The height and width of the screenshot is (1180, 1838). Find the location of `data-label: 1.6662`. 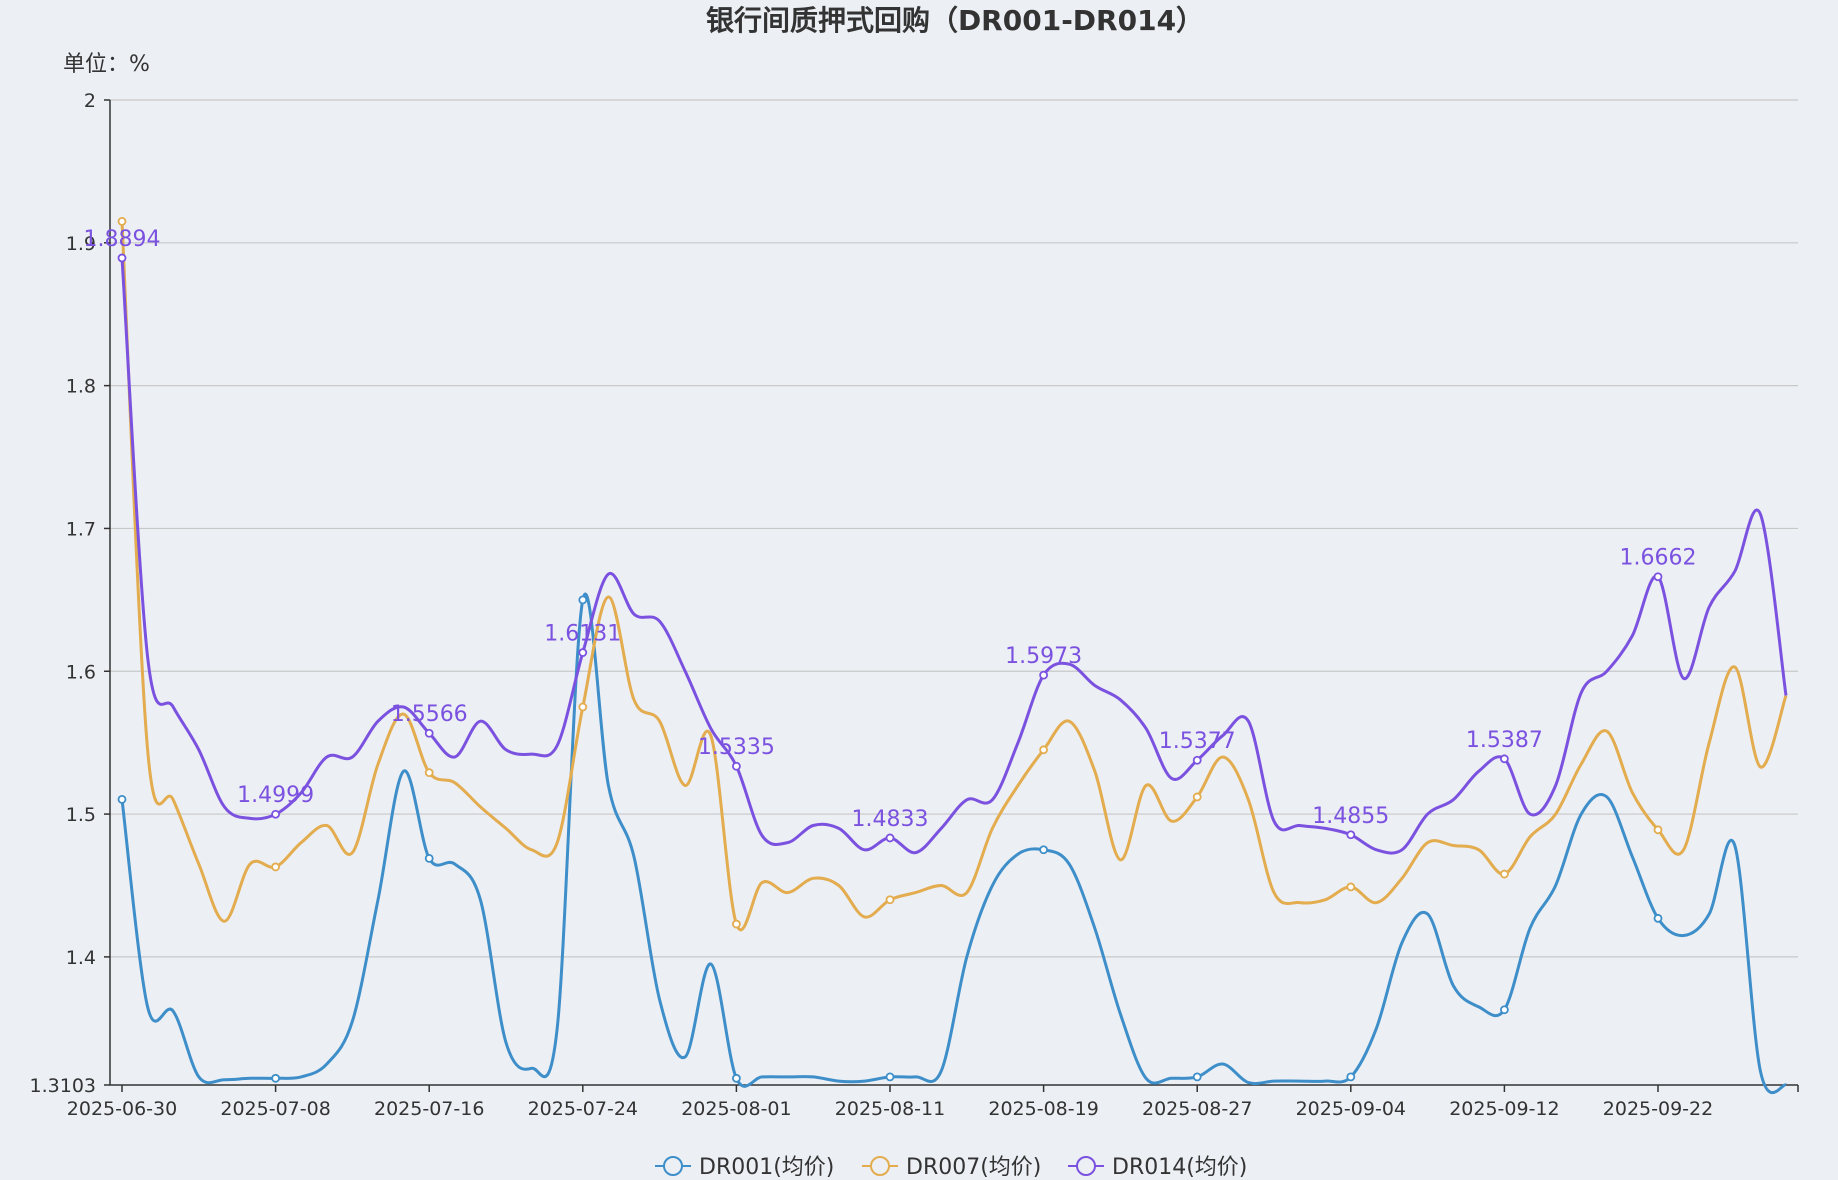

data-label: 1.6662 is located at coordinates (1658, 558).